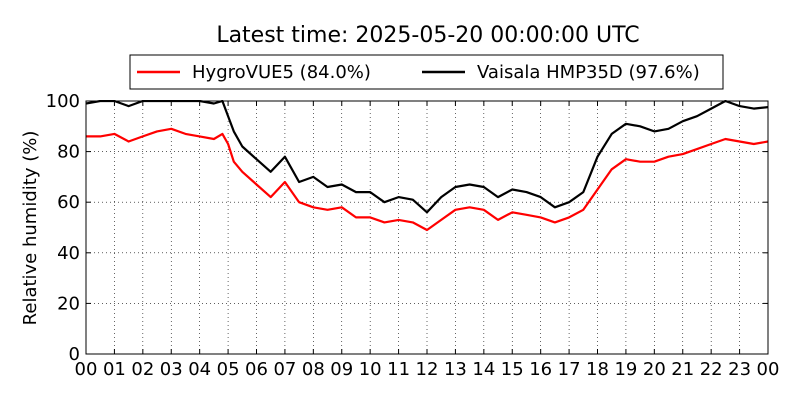 This screenshot has height=400, width=800. What do you see at coordinates (68, 303) in the screenshot?
I see `y-tick-label: 20` at bounding box center [68, 303].